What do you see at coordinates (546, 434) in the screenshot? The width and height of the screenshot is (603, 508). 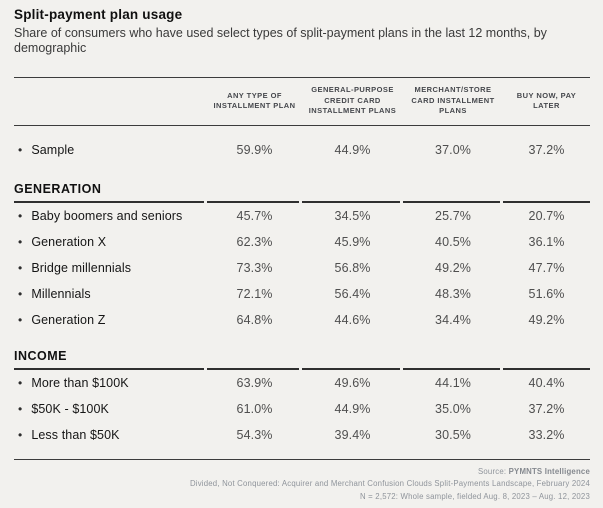 I see `cell-value: 33.2%` at bounding box center [546, 434].